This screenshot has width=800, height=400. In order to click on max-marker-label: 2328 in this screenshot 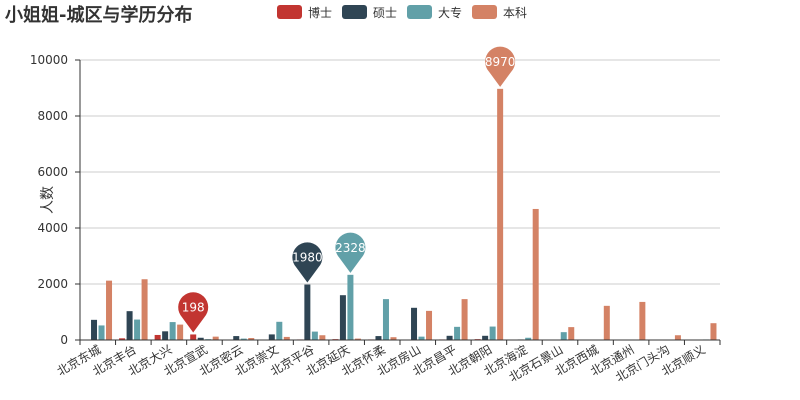, I will do `click(350, 248)`.